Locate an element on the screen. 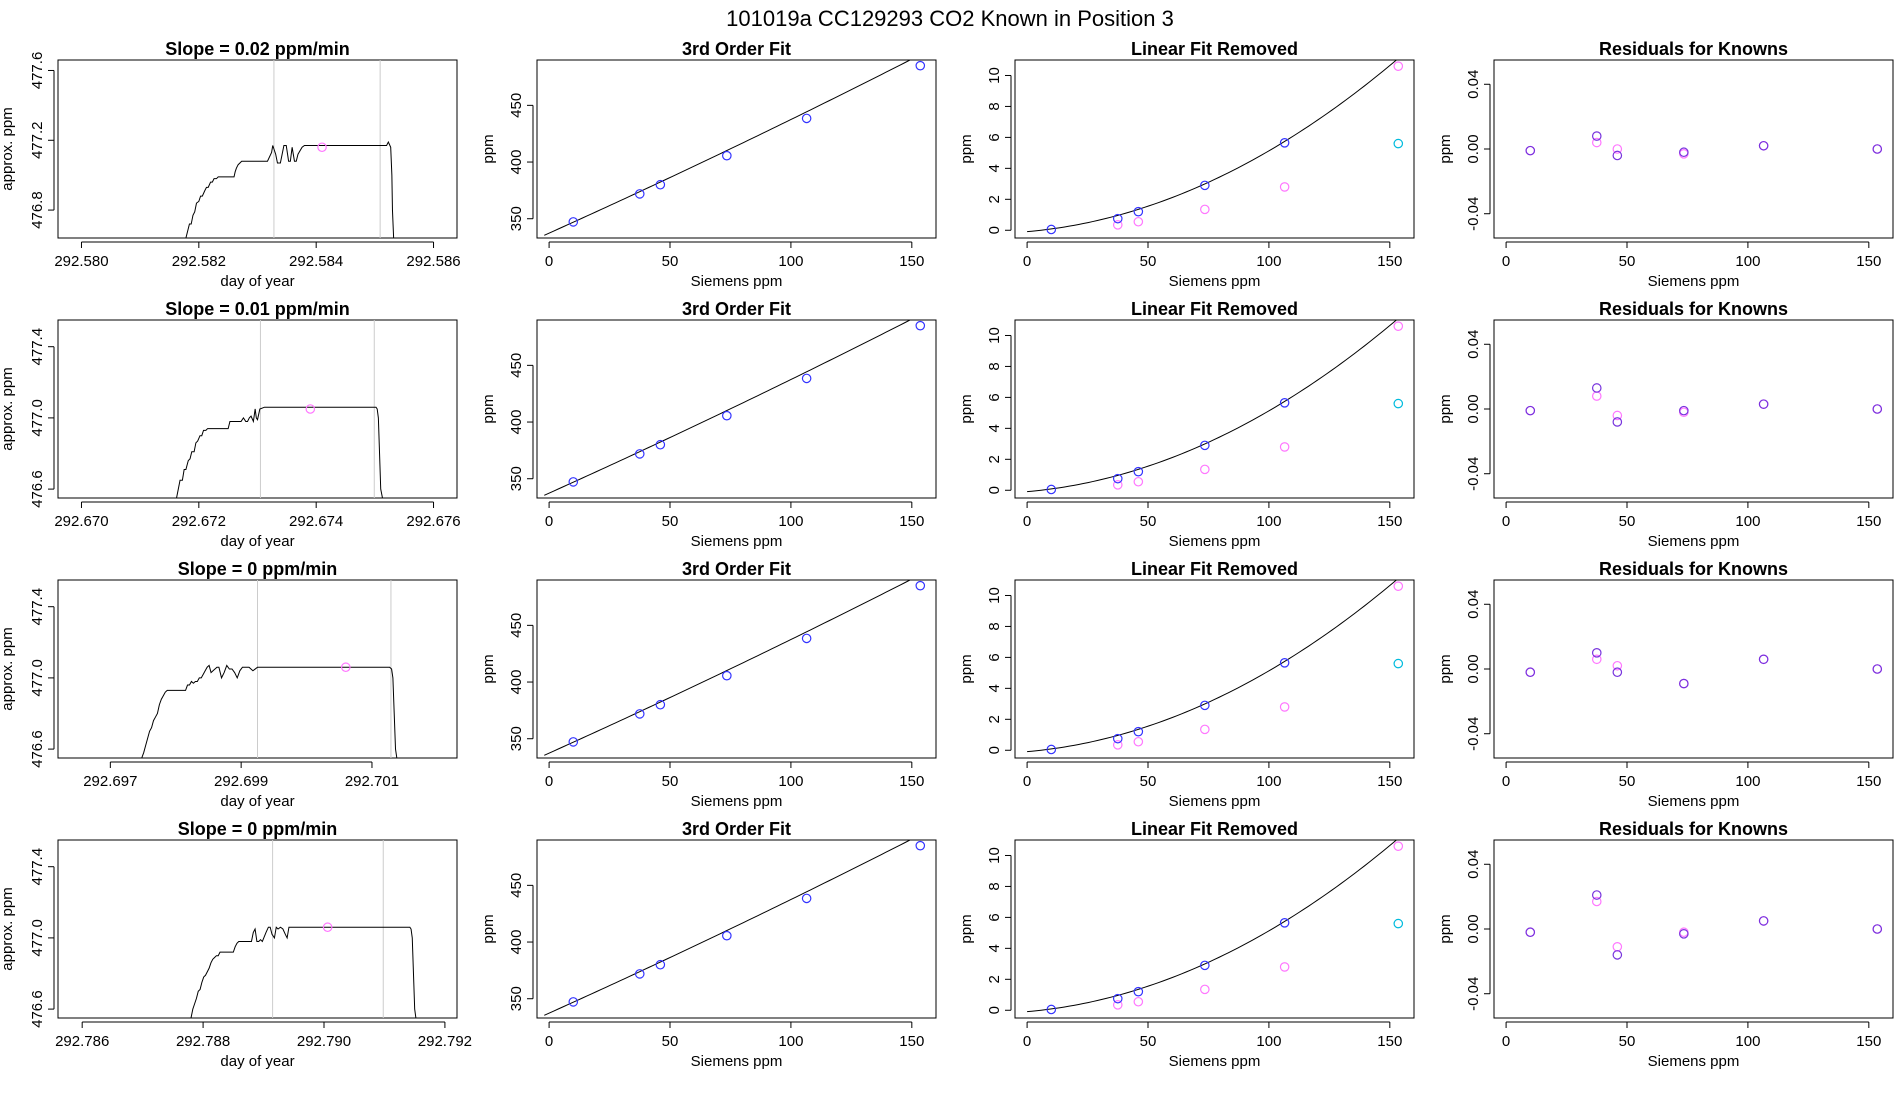 This screenshot has width=1900, height=1100. data-point-cyan is located at coordinates (1398, 923).